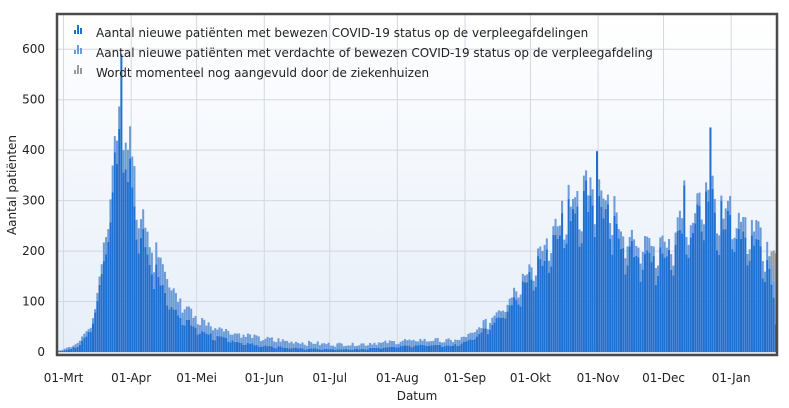 This screenshot has width=789, height=408. Describe the element at coordinates (33, 200) in the screenshot. I see `y-axis-ticks: 0 100 200 300 400 500 600` at that location.